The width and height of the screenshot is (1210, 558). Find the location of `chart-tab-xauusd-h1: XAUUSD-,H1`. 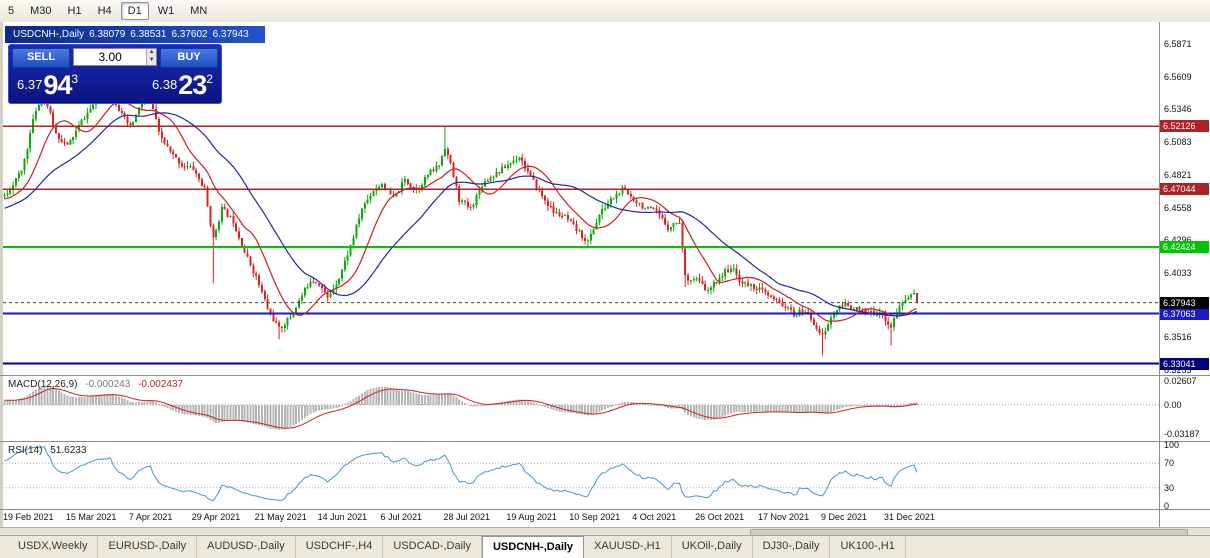

chart-tab-xauusd-h1: XAUUSD-,H1 is located at coordinates (628, 547).